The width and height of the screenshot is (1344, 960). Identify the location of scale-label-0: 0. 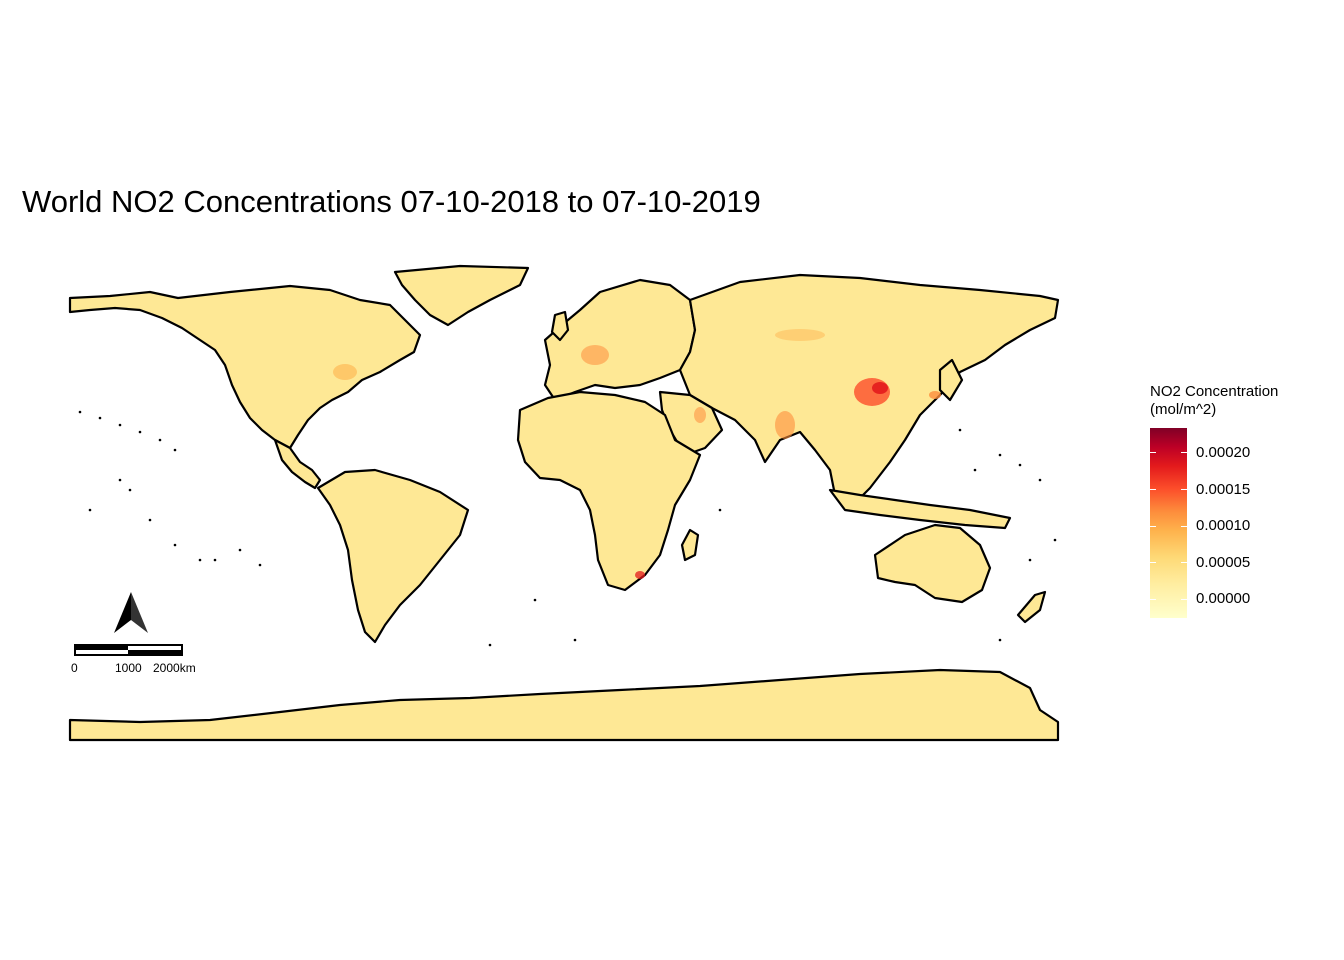
(74, 668).